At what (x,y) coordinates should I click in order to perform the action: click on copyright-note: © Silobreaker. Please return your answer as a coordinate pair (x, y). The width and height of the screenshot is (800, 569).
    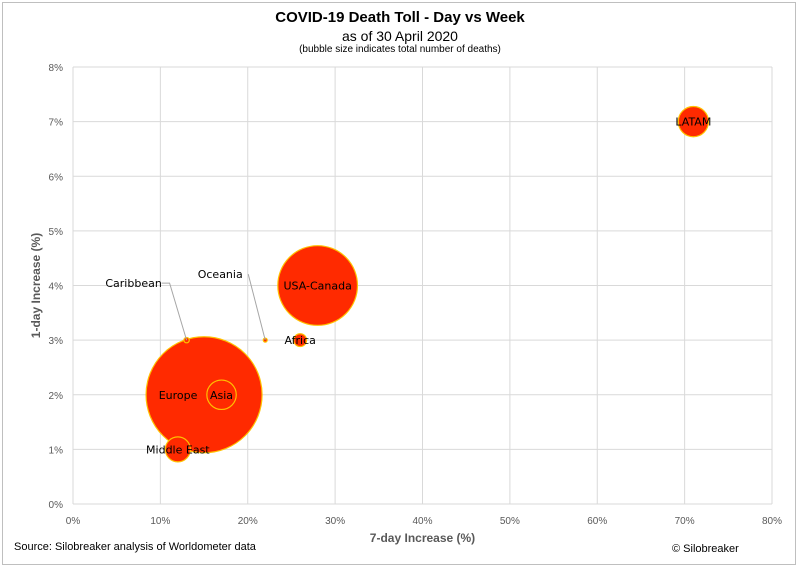
    Looking at the image, I should click on (705, 549).